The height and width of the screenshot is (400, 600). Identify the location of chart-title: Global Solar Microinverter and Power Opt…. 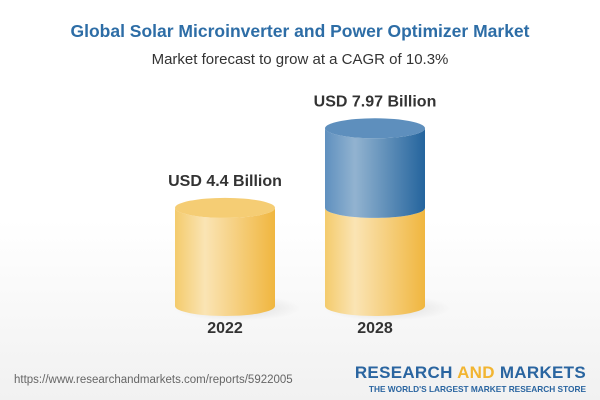
(300, 31).